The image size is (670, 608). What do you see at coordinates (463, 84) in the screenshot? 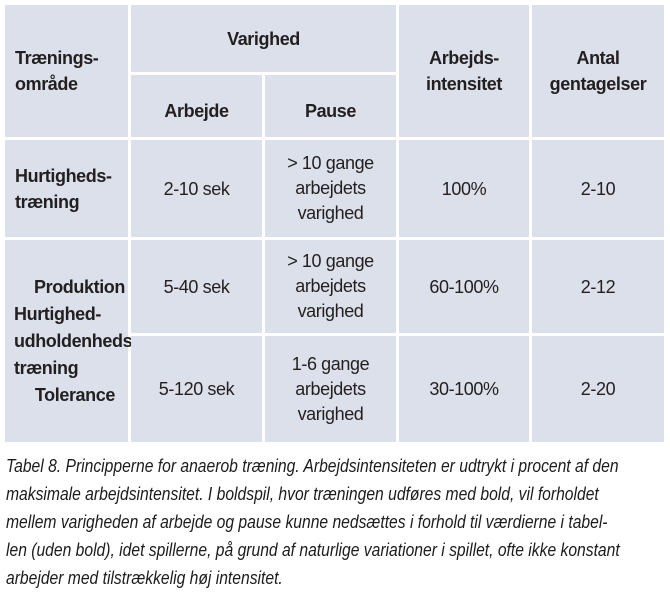
I see `header-arbejdsintensitet-line-2: intensitet` at bounding box center [463, 84].